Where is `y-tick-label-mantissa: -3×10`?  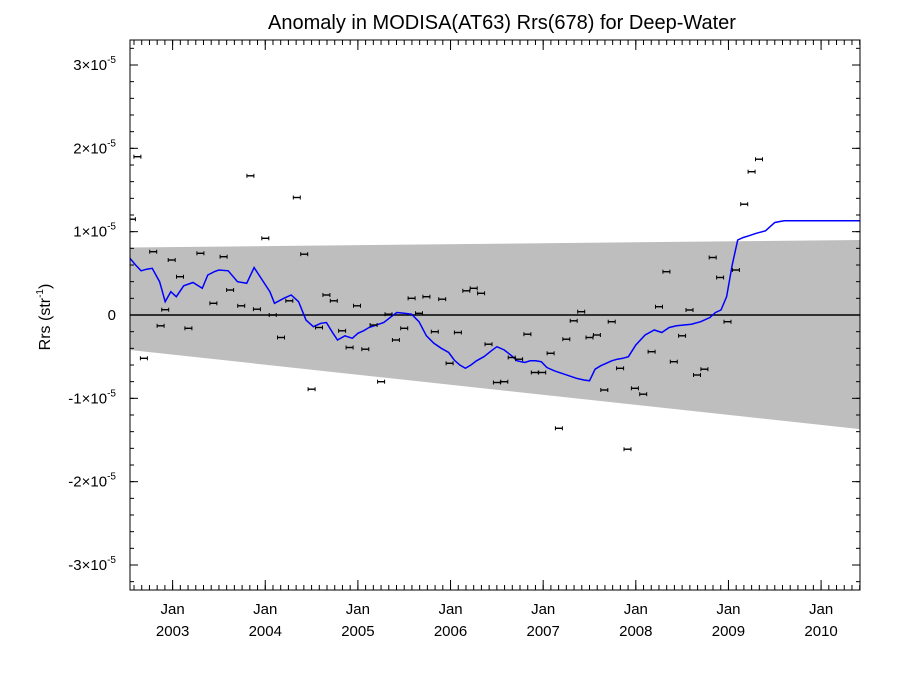 y-tick-label-mantissa: -3×10 is located at coordinates (87, 565).